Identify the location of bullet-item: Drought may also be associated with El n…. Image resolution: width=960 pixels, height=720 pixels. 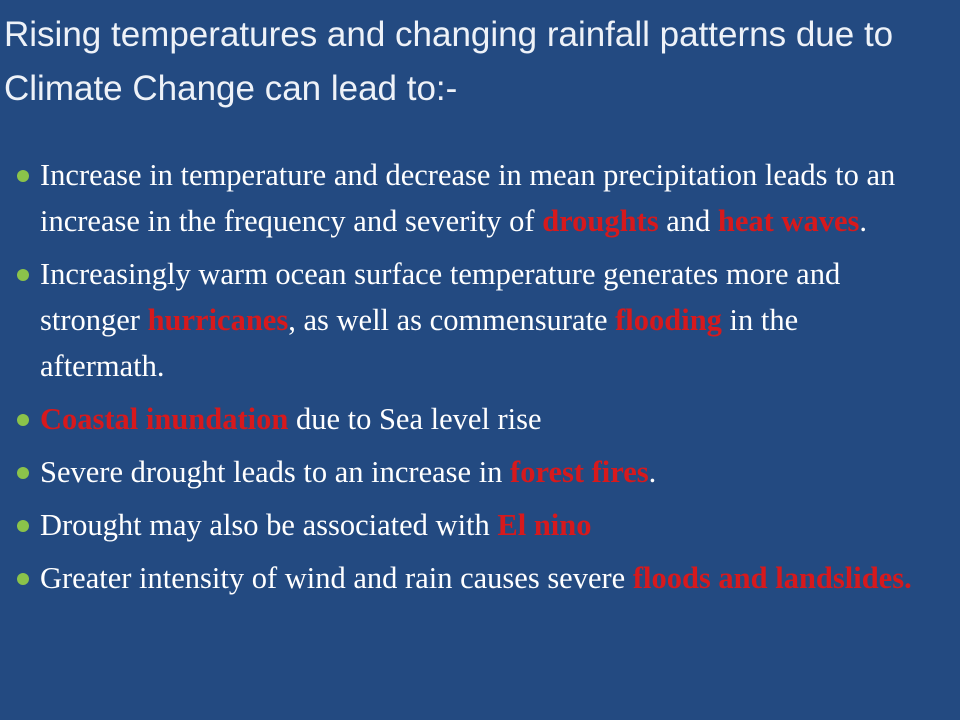
(465, 525).